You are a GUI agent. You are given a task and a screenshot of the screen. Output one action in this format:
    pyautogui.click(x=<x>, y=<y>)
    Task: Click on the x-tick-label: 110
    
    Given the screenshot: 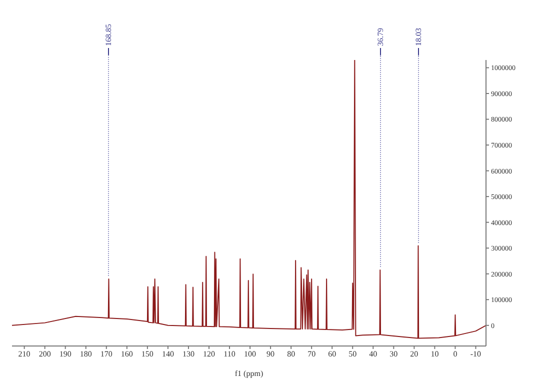 What is the action you would take?
    pyautogui.click(x=230, y=354)
    